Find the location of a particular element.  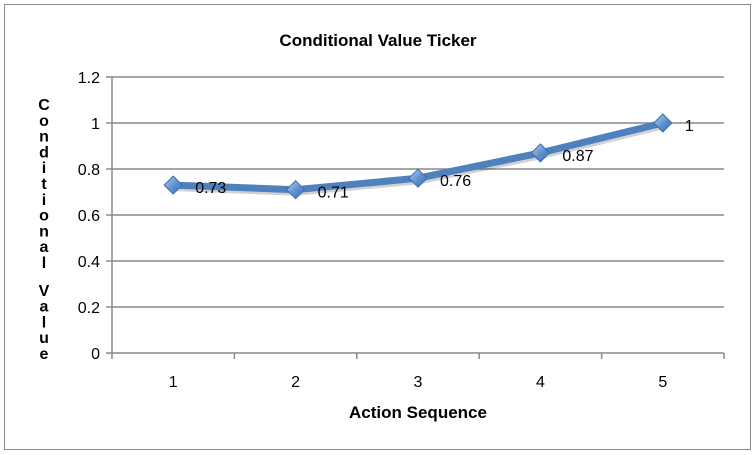

y-tick-label: 0.2 is located at coordinates (89, 308).